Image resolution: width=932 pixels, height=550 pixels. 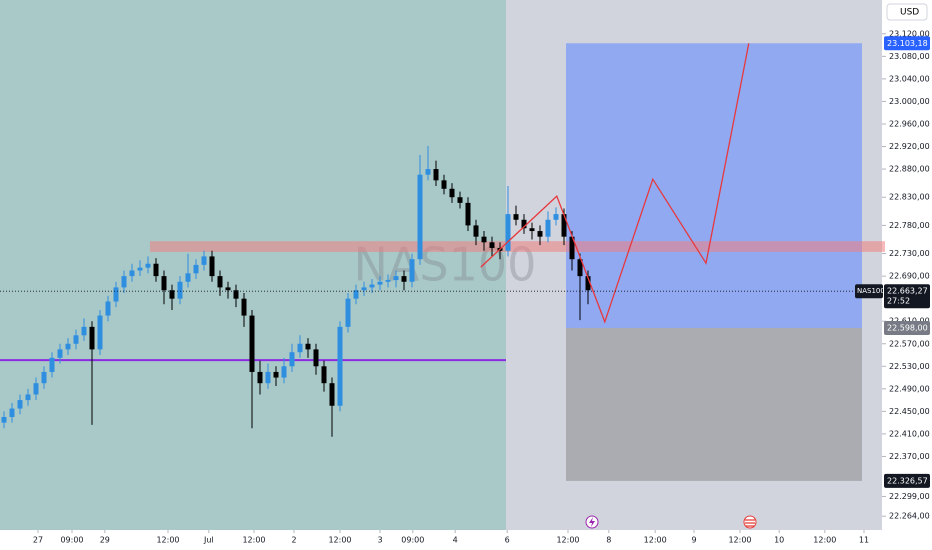 I want to click on symbol-tag-bg, so click(x=869, y=291).